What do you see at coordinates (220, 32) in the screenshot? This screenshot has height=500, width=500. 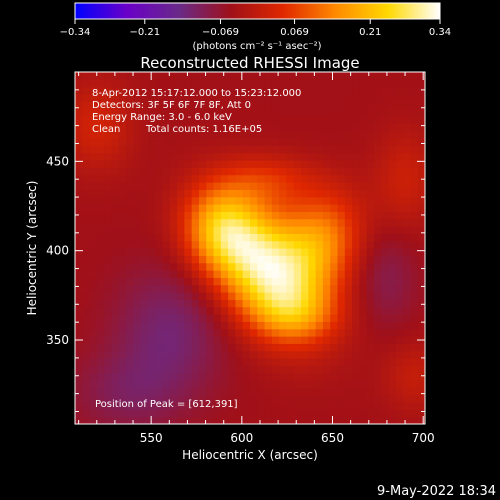 I see `colorbar-tick-label: −0.069` at bounding box center [220, 32].